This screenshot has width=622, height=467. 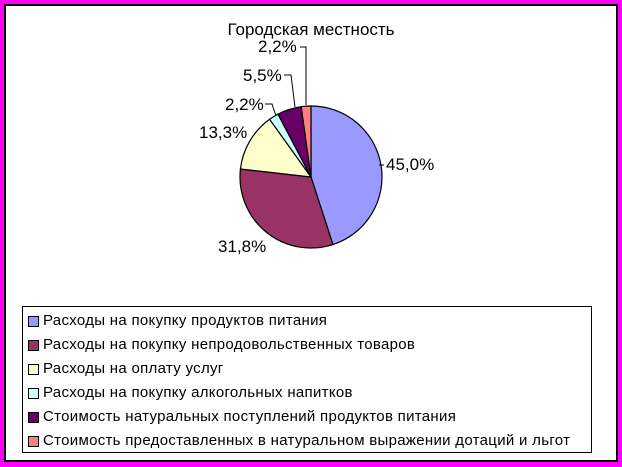 What do you see at coordinates (185, 320) in the screenshot?
I see `legend-label: Расходы на покупку продуктов питания` at bounding box center [185, 320].